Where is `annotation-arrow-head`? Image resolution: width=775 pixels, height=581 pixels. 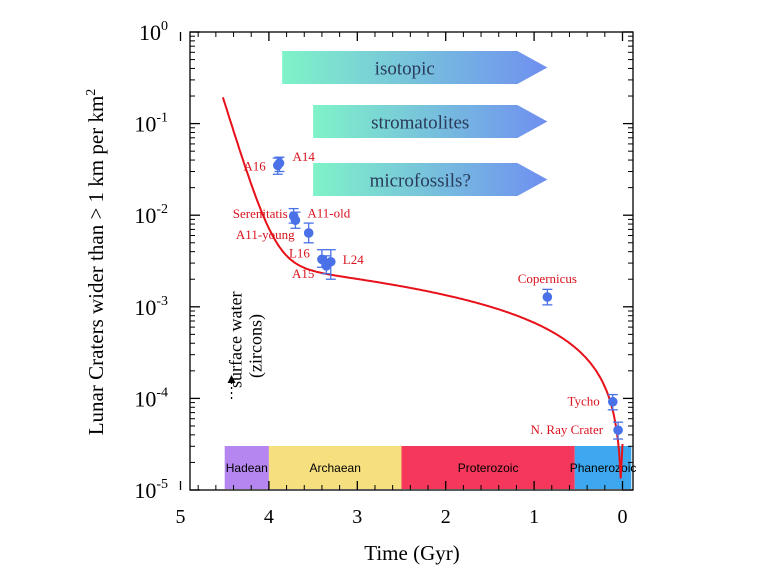 annotation-arrow-head is located at coordinates (231, 379).